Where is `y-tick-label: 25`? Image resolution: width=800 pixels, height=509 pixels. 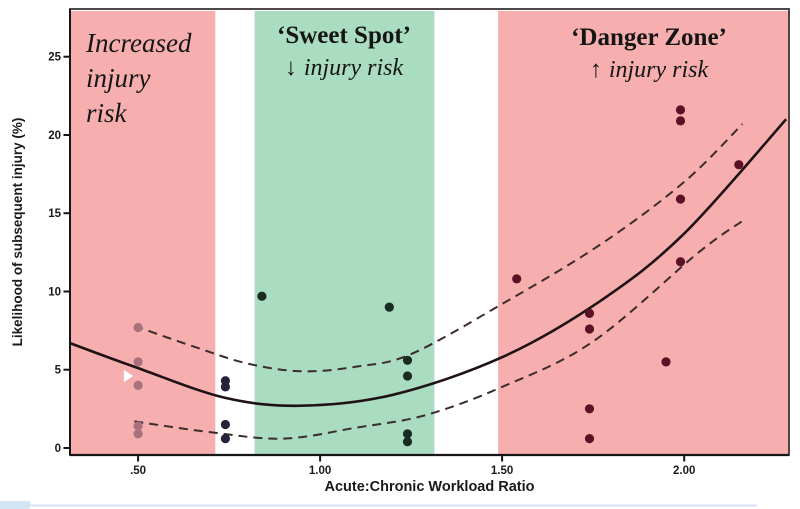
y-tick-label: 25 is located at coordinates (54, 58).